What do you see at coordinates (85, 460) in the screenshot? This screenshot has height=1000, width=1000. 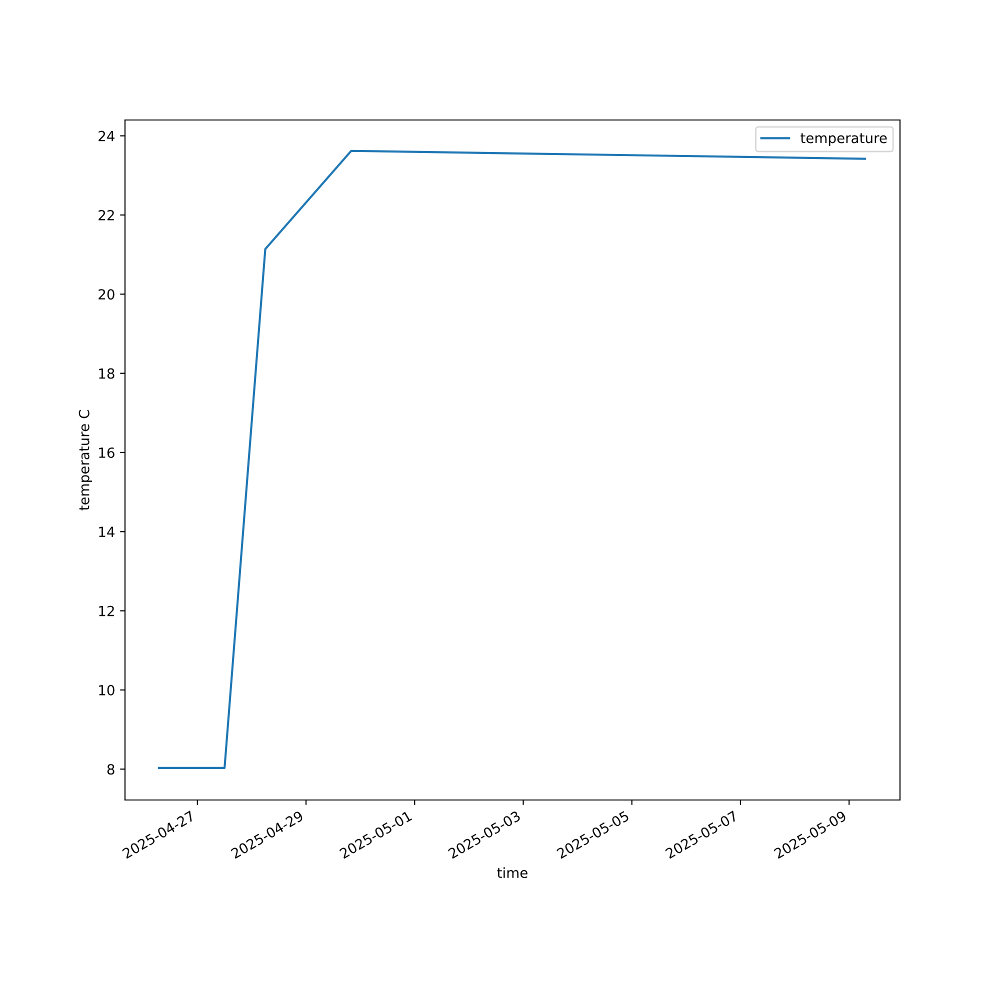 I see `y-axis-title: temperature C` at bounding box center [85, 460].